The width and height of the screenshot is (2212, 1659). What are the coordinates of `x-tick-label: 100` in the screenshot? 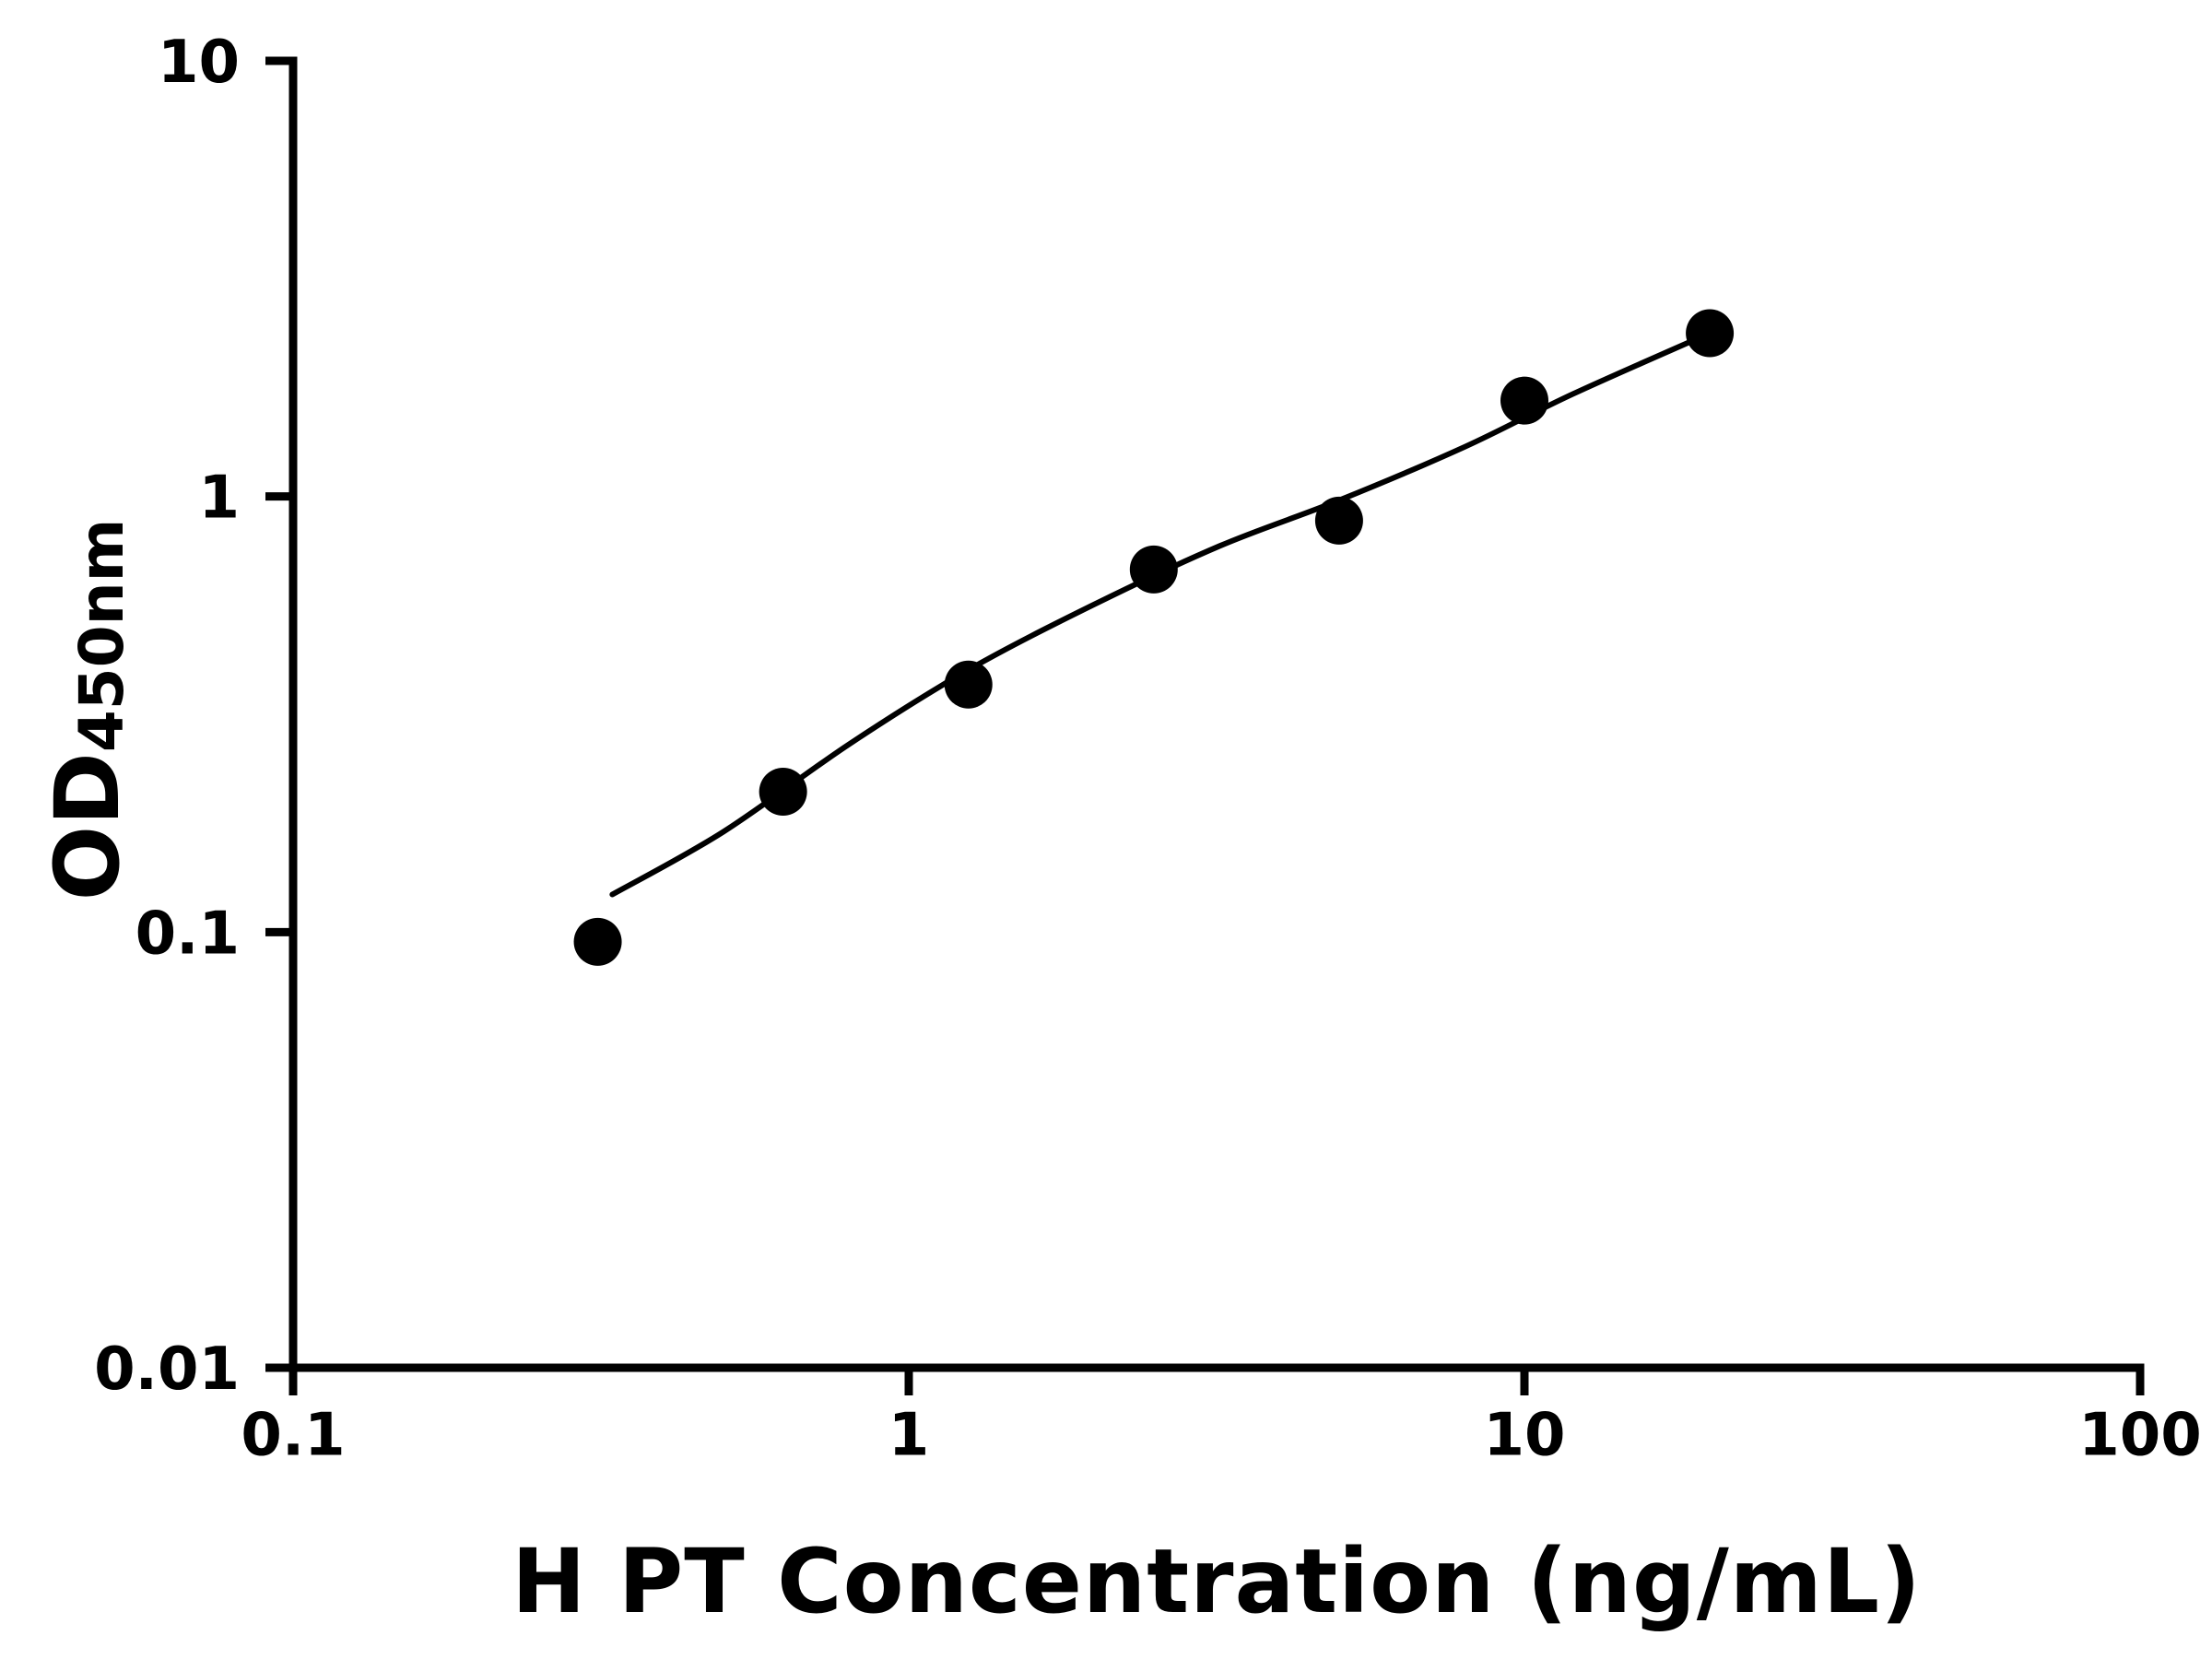 It's located at (2140, 1435).